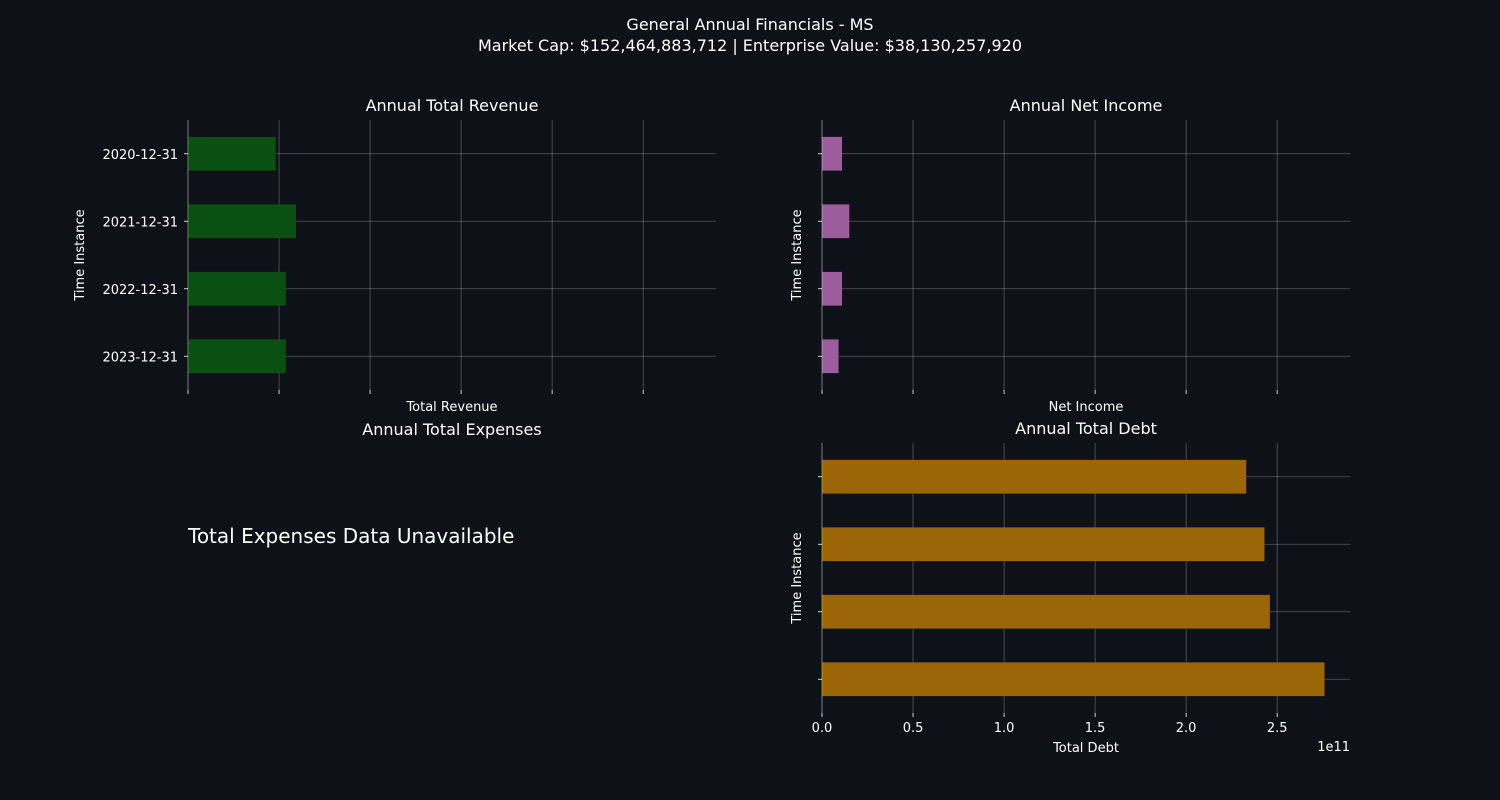 The image size is (1500, 800). What do you see at coordinates (822, 728) in the screenshot?
I see `x-tick-label: 0.0` at bounding box center [822, 728].